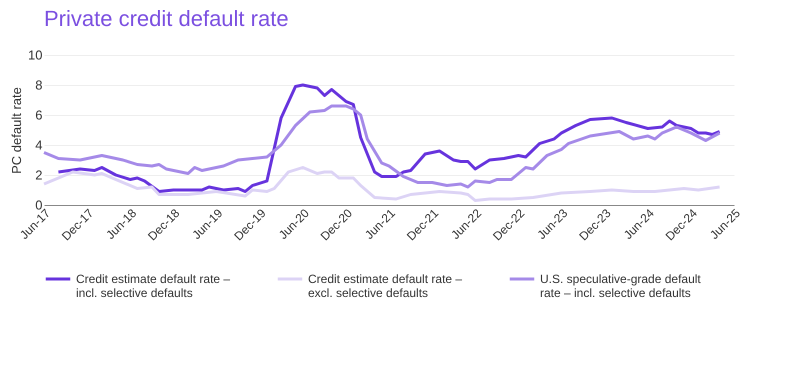 The width and height of the screenshot is (792, 377). Describe the element at coordinates (38, 205) in the screenshot. I see `y-tick-label: 0` at that location.